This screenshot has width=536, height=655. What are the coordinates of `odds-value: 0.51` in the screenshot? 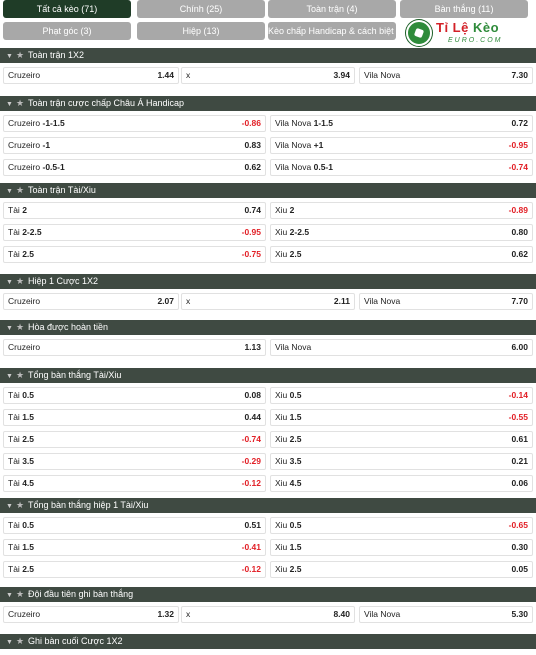 It's located at (252, 525).